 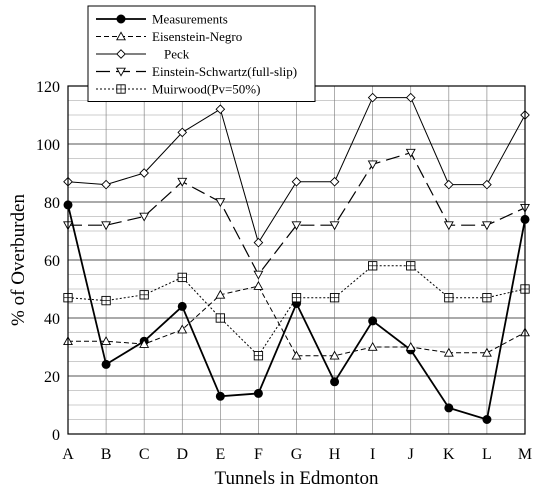 I want to click on y-tick-label: 40, so click(x=52, y=319).